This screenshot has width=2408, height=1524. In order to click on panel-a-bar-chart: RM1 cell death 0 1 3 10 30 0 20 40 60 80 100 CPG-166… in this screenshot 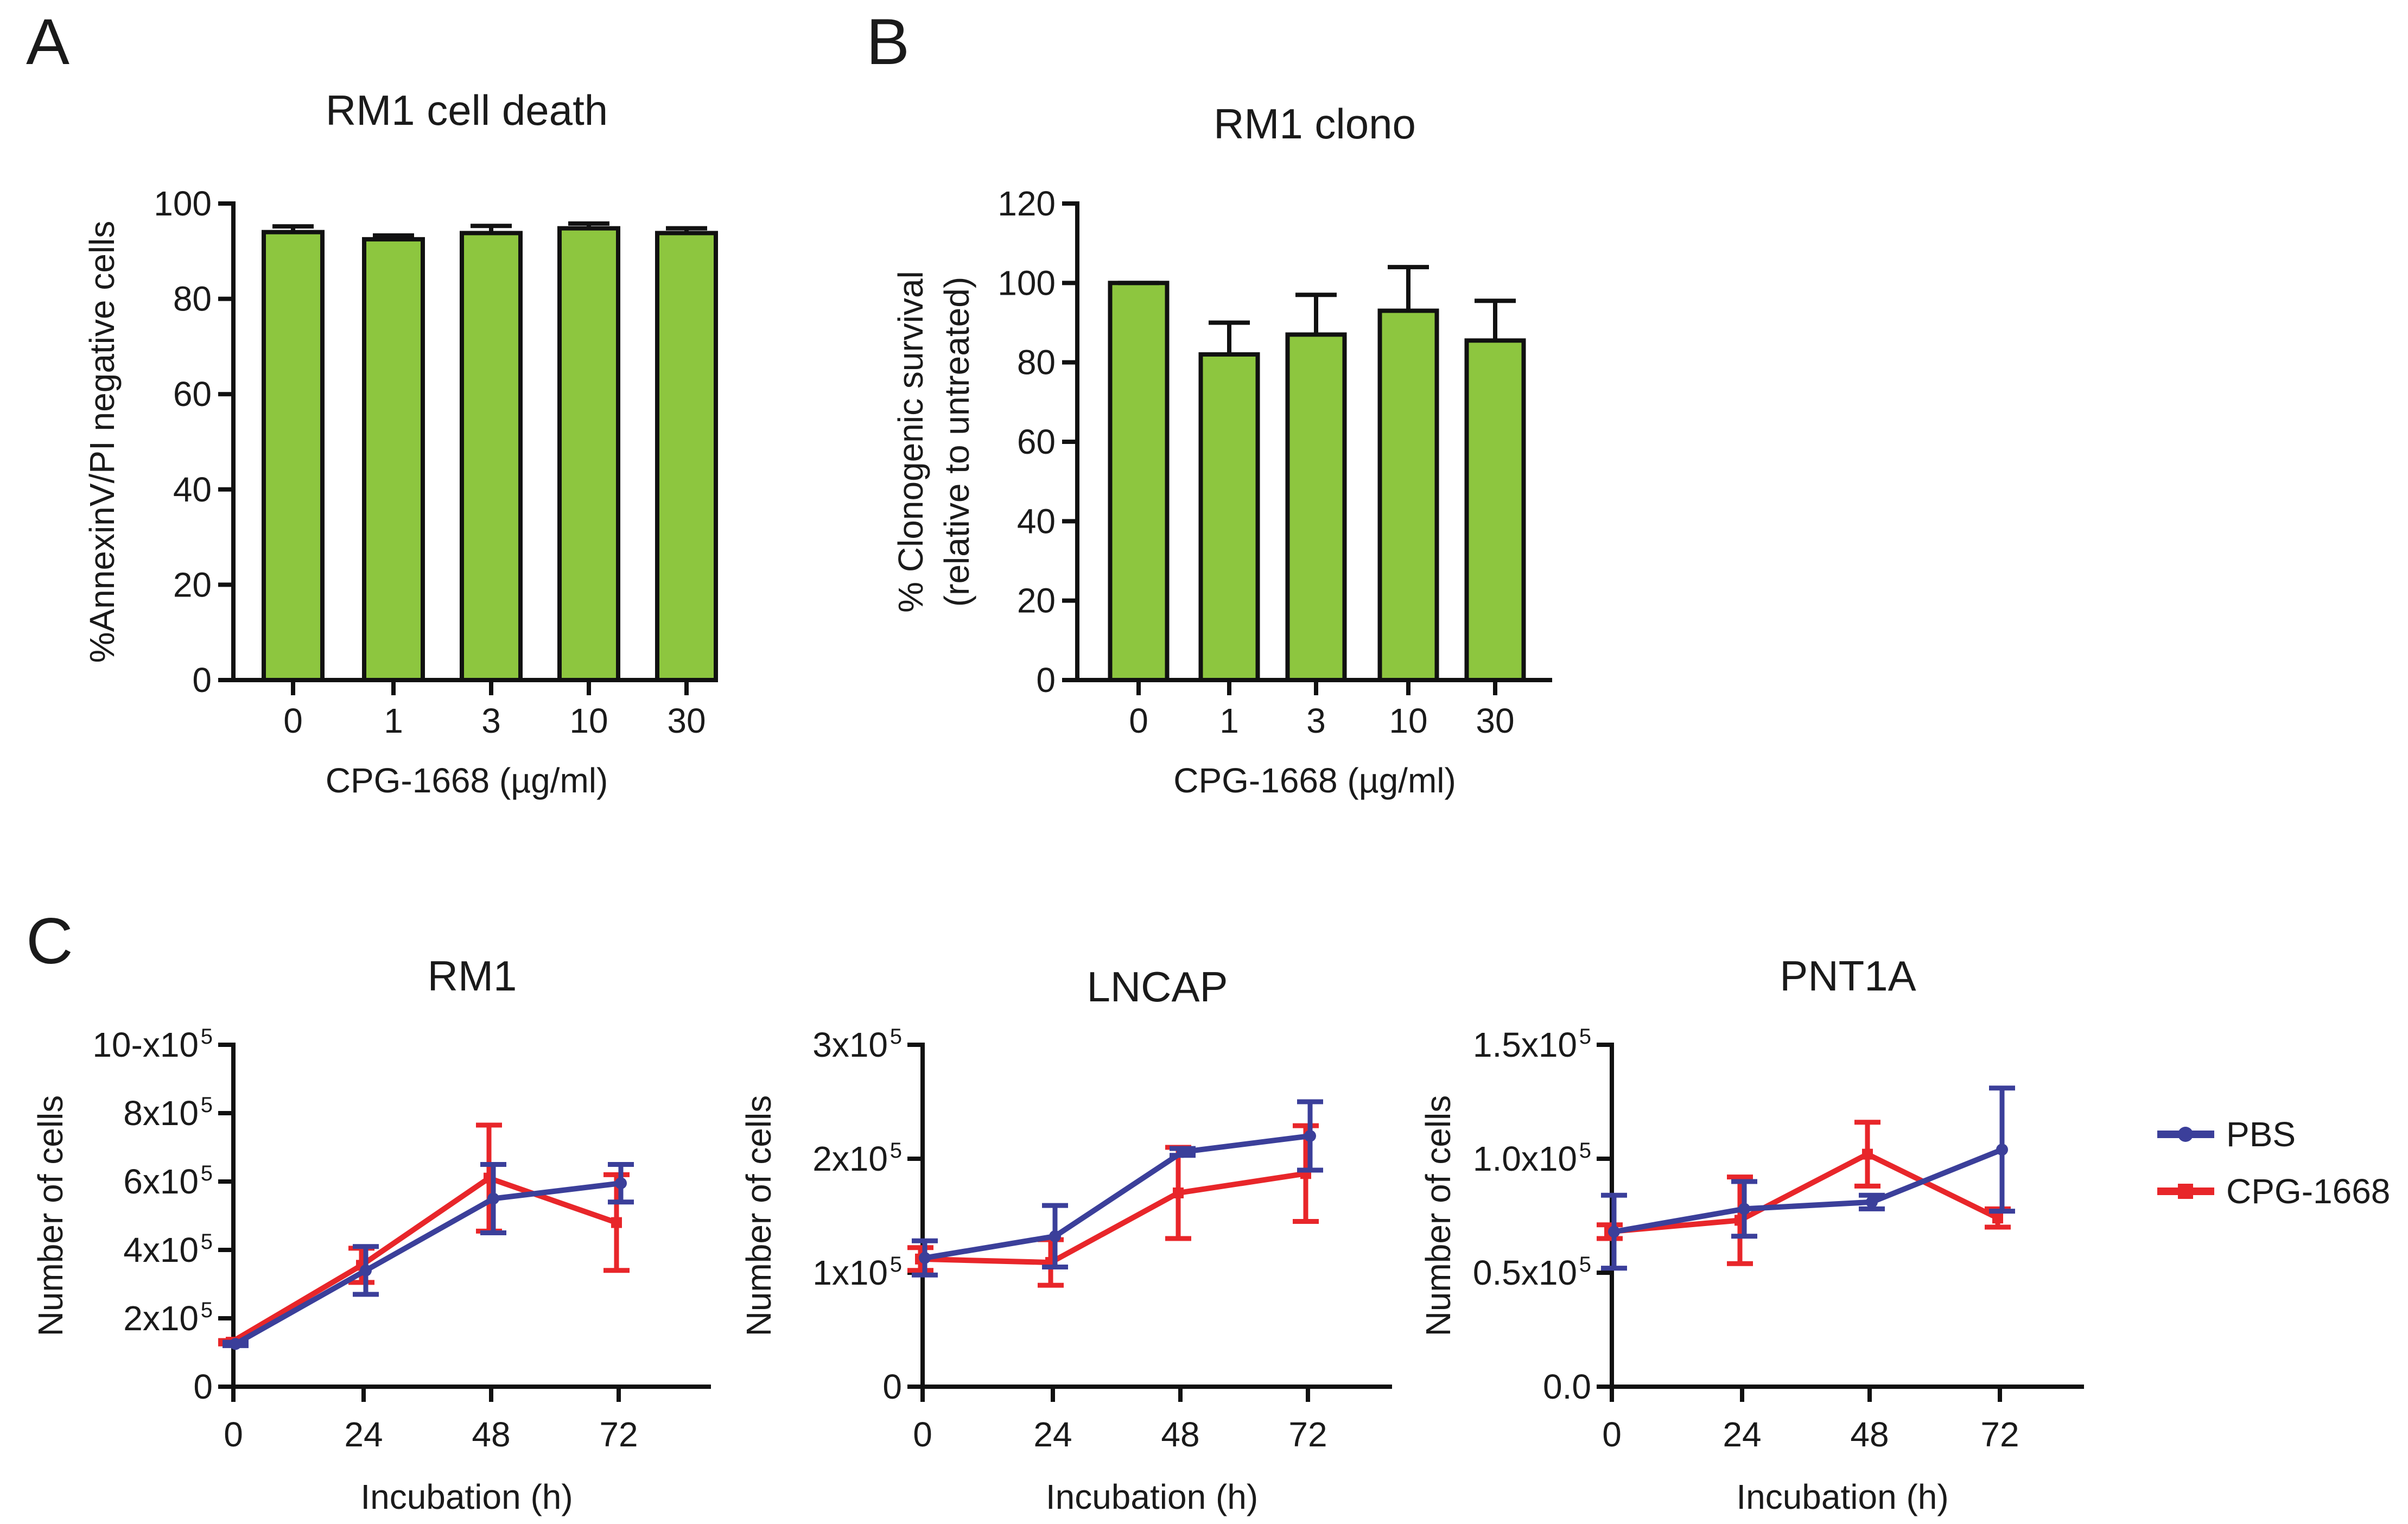, I will do `click(400, 443)`.